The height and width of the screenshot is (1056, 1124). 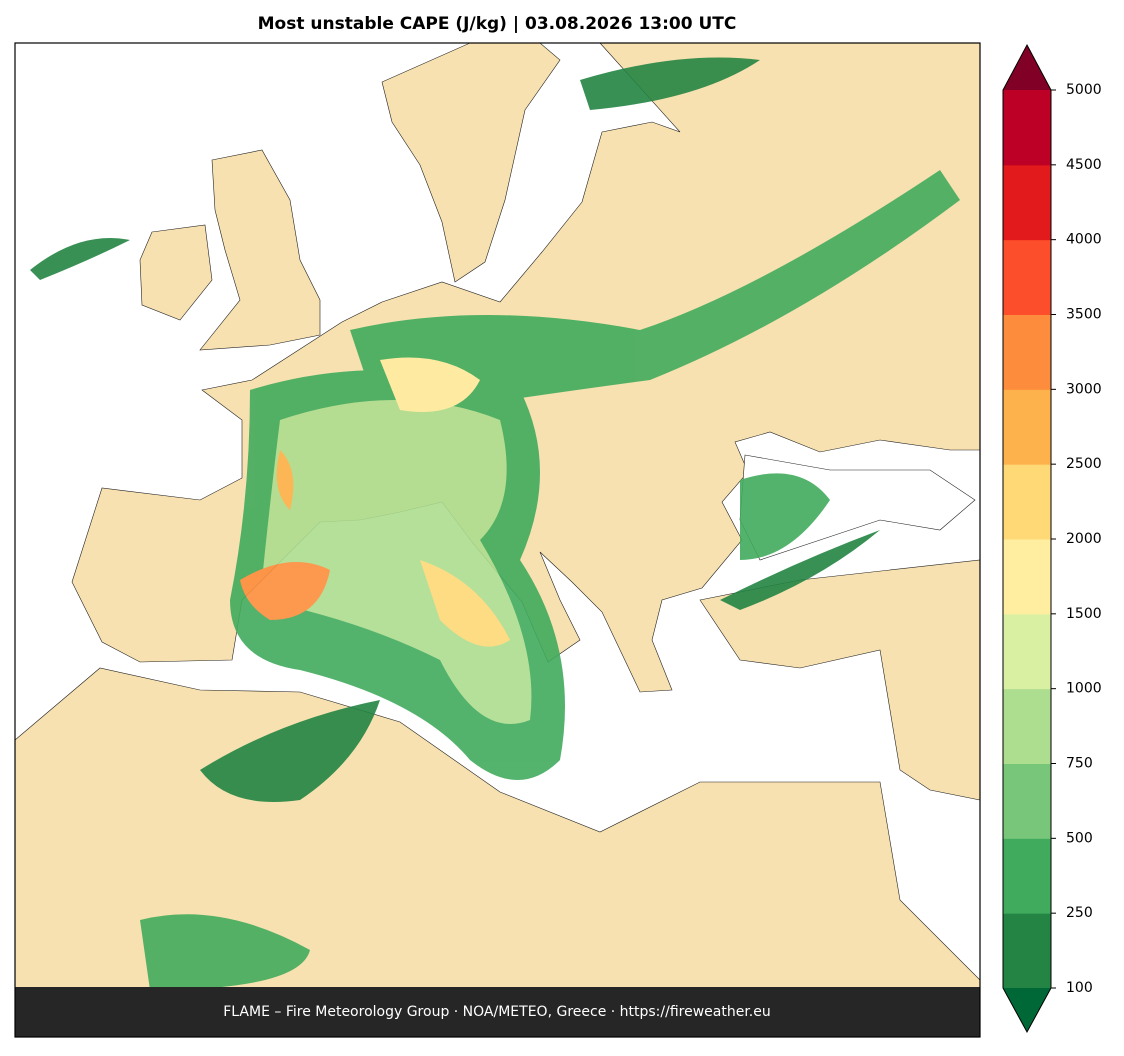 I want to click on footer-bar, so click(x=497, y=1012).